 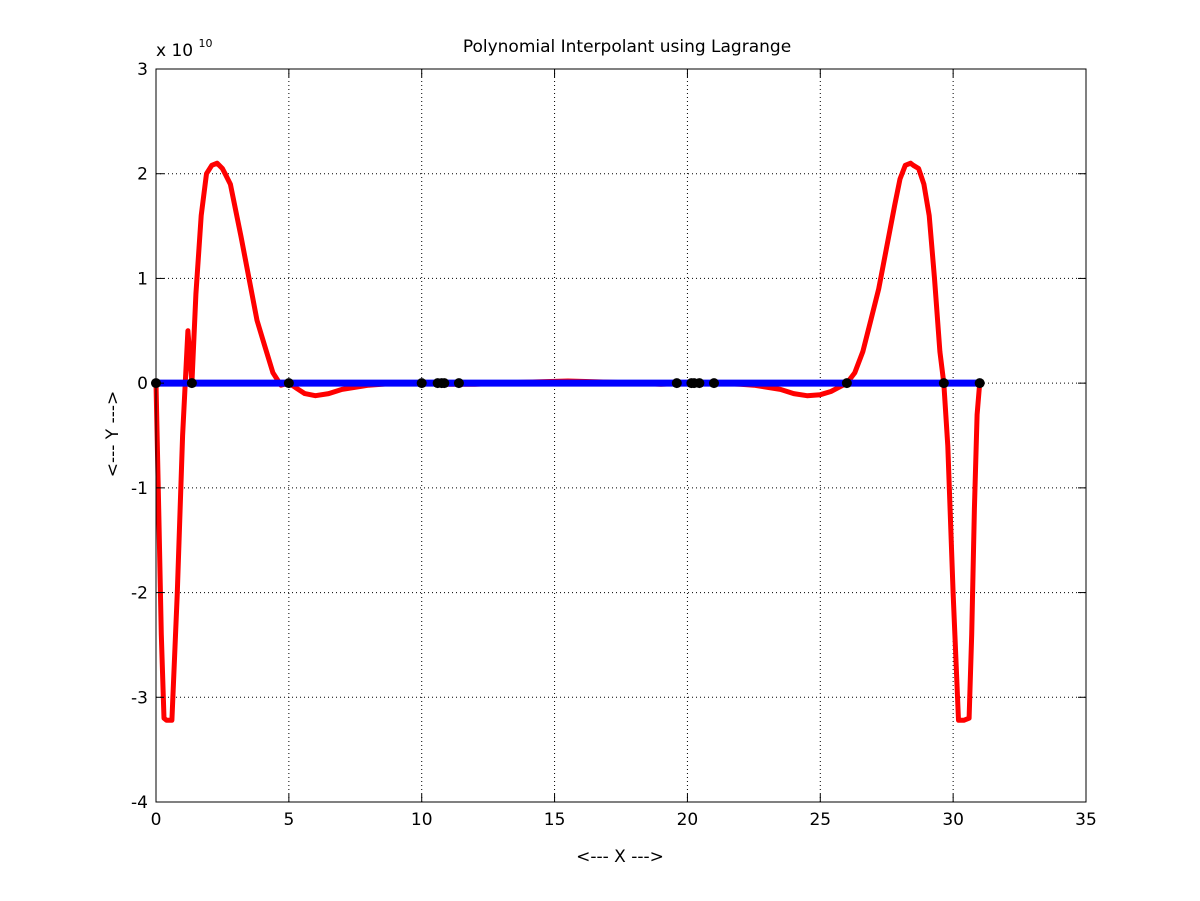 I want to click on y-tick-label-0: -4, so click(x=139, y=803).